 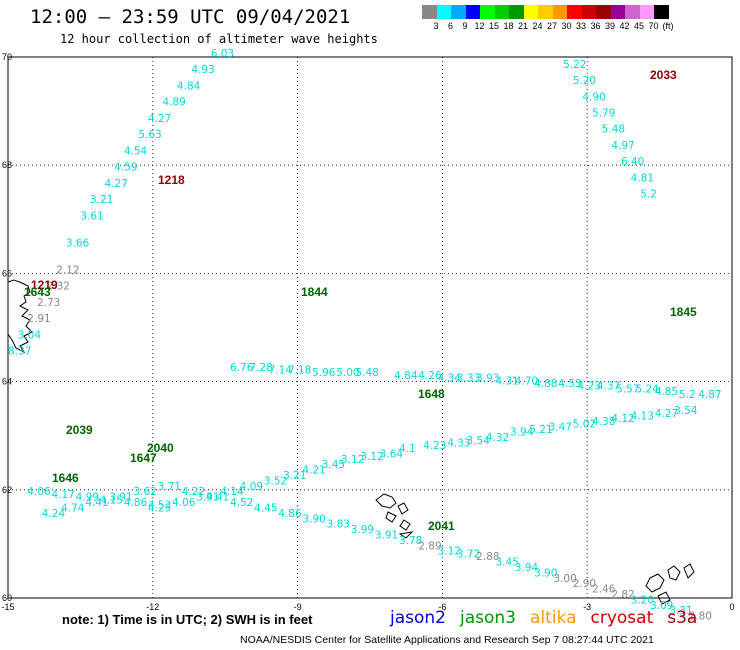 What do you see at coordinates (7, 490) in the screenshot?
I see `lat-tick-label: 62` at bounding box center [7, 490].